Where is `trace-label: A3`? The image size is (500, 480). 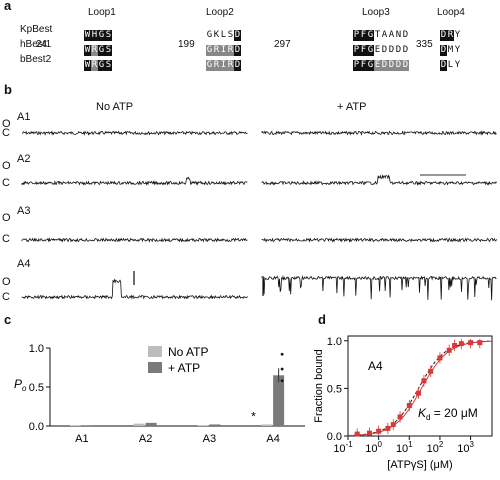 trace-label: A3 is located at coordinates (24, 211).